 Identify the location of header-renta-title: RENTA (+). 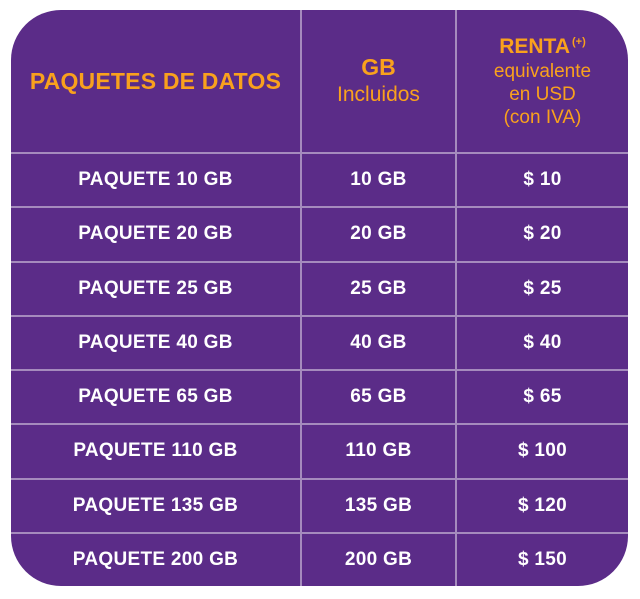
(542, 46).